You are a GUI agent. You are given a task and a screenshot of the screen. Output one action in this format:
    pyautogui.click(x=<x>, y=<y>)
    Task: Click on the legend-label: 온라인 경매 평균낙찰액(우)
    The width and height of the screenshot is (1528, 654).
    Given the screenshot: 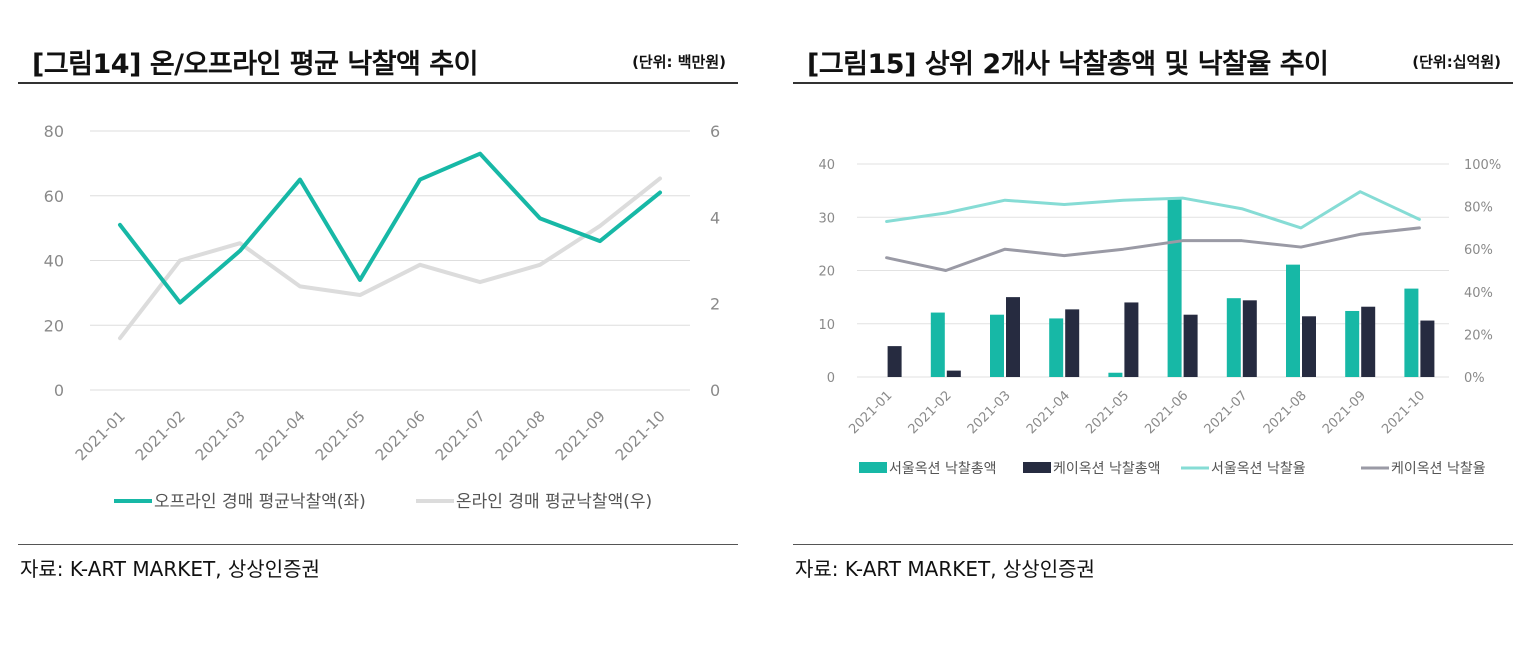 What is the action you would take?
    pyautogui.click(x=554, y=502)
    